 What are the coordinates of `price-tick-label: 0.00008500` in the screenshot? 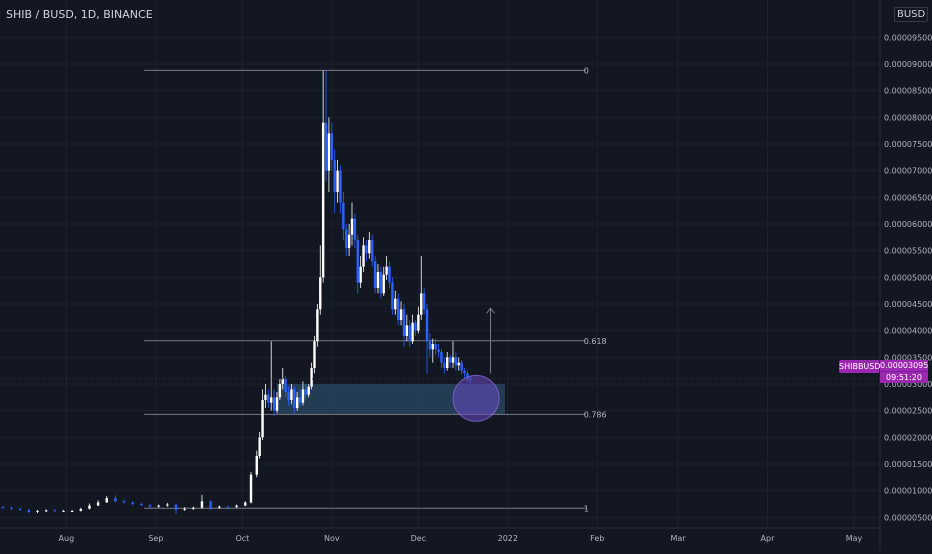 It's located at (908, 91).